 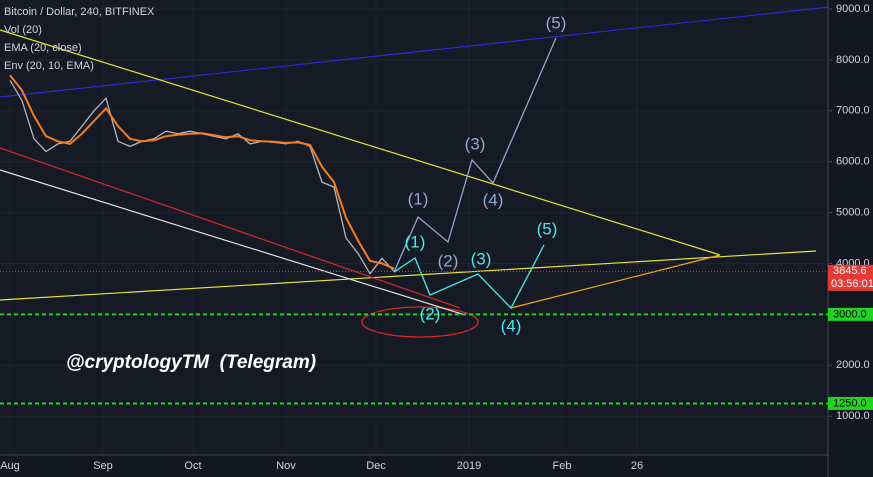 What do you see at coordinates (103, 466) in the screenshot?
I see `x-tick-label: Sep` at bounding box center [103, 466].